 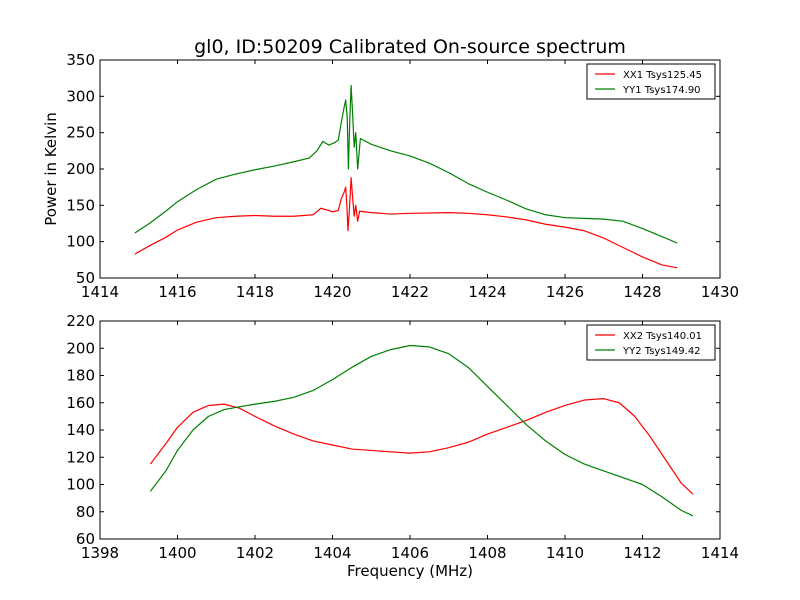 I want to click on legend-label: YY2 Tsys149.42, so click(x=661, y=351).